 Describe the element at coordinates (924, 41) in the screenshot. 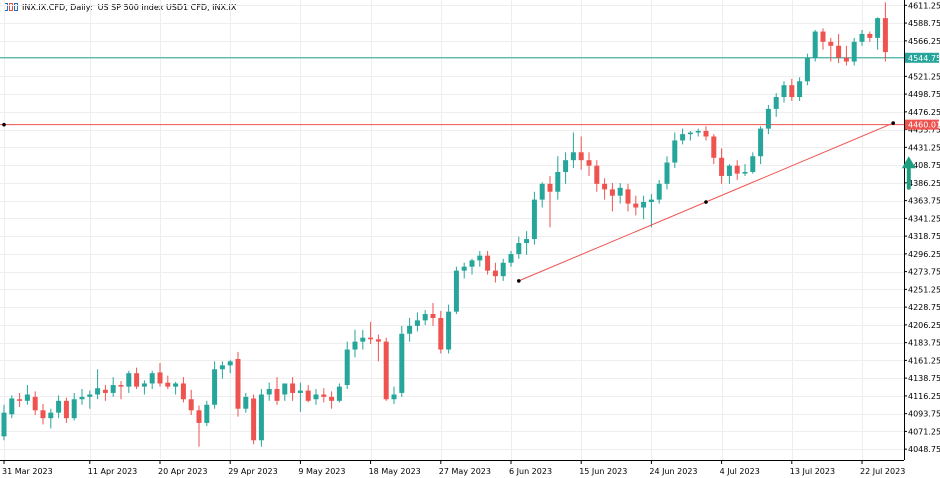

I see `y-tick-label: 4566.25` at that location.